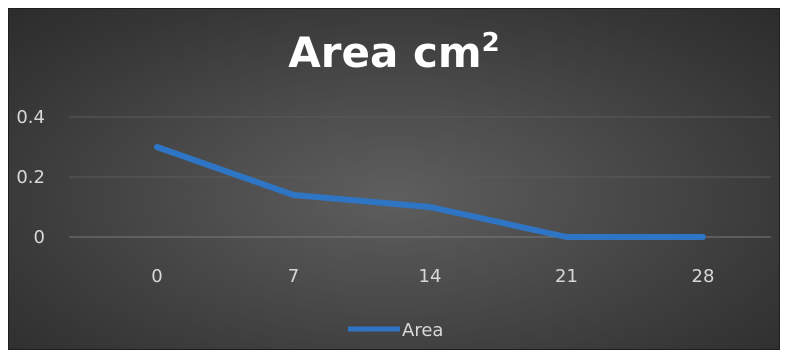  I want to click on chart-title-superscript: 2, so click(491, 43).